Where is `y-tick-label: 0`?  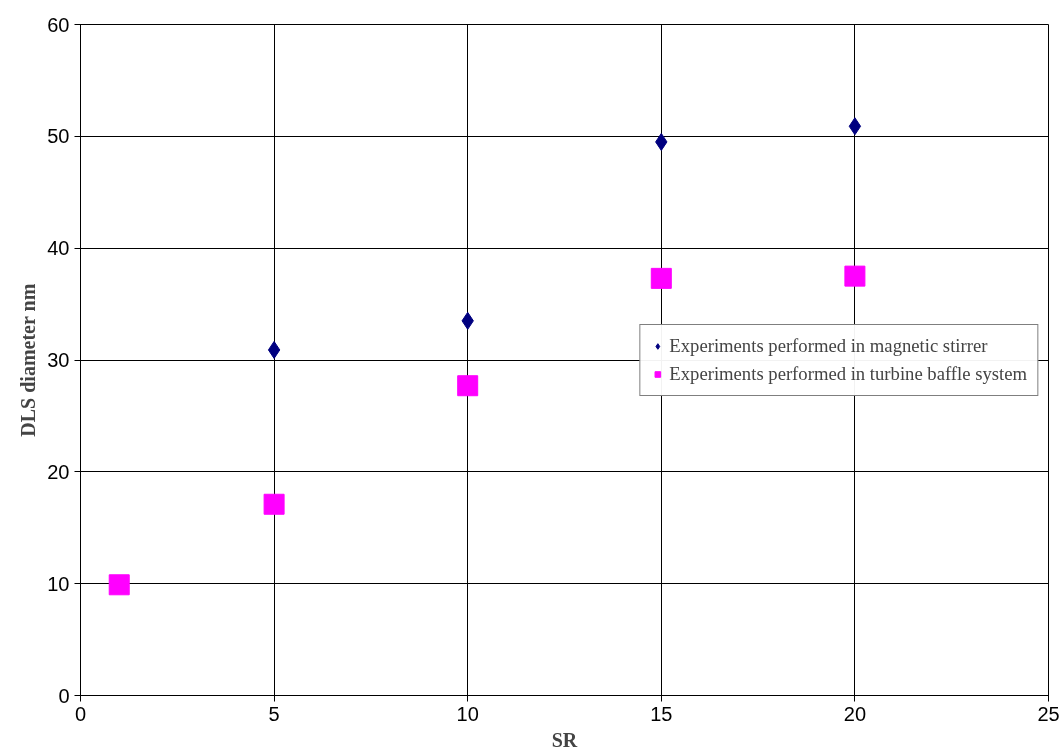
y-tick-label: 0 is located at coordinates (64, 695).